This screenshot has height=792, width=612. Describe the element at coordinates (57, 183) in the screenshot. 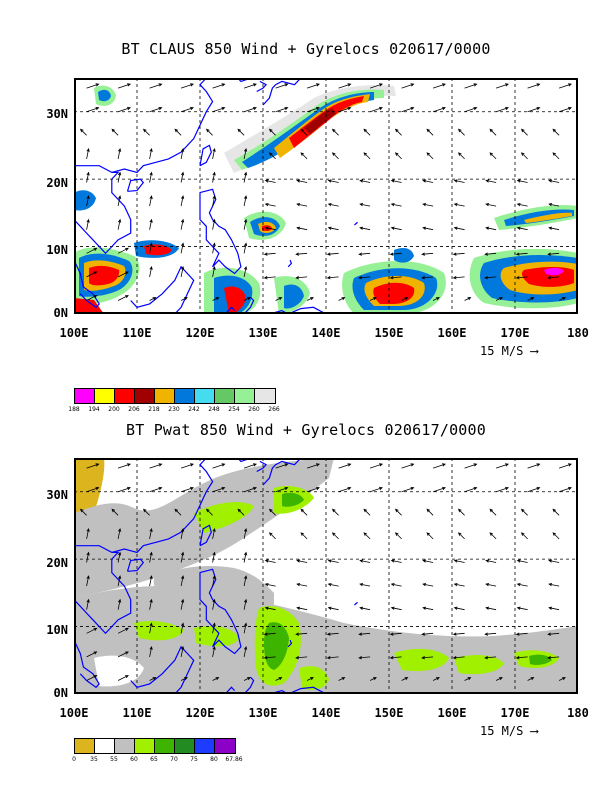

I see `lat-label: 20N` at that location.